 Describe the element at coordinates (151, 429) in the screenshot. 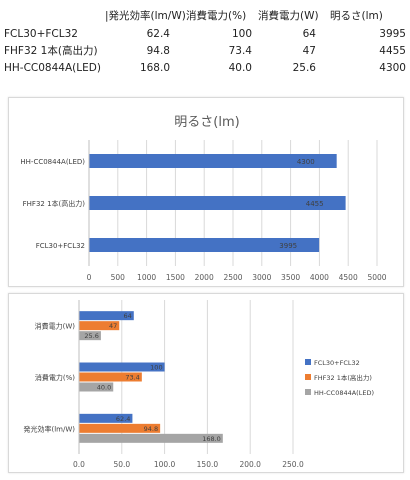

I see `bar-value-label: 94.8` at that location.